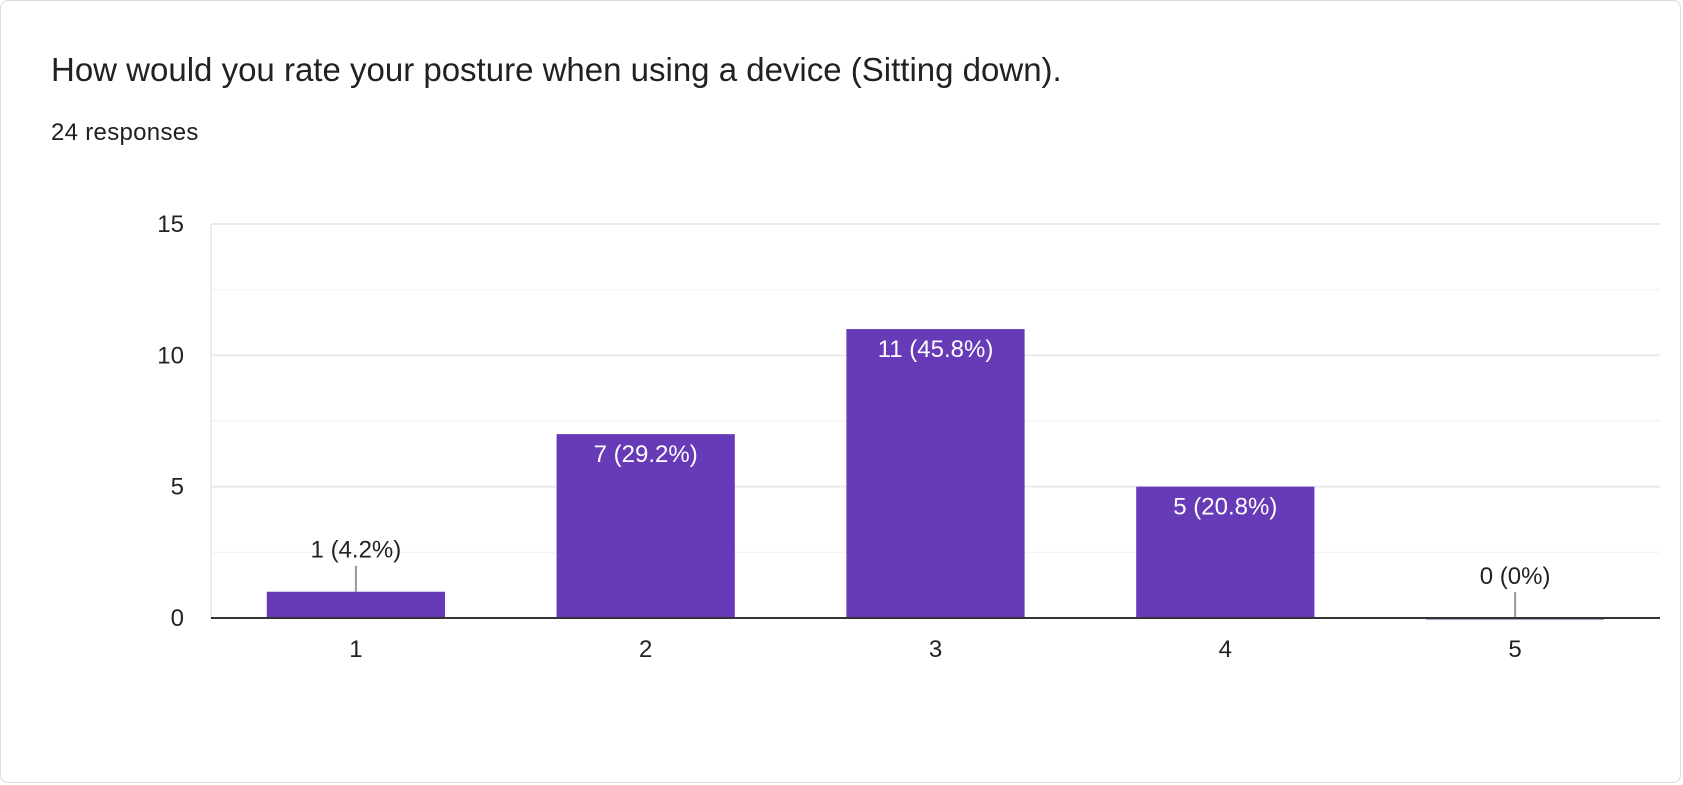  What do you see at coordinates (1225, 507) in the screenshot?
I see `data-label: 5 (20.8%)` at bounding box center [1225, 507].